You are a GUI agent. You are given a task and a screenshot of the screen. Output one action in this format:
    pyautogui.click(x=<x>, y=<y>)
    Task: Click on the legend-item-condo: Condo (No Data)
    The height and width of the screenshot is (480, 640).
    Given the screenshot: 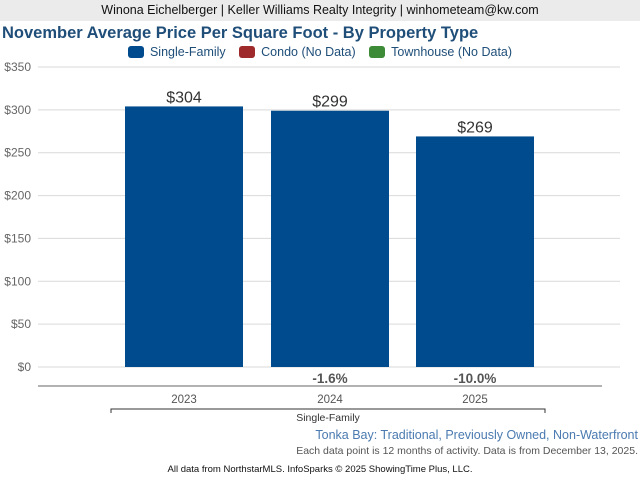 What is the action you would take?
    pyautogui.click(x=297, y=52)
    